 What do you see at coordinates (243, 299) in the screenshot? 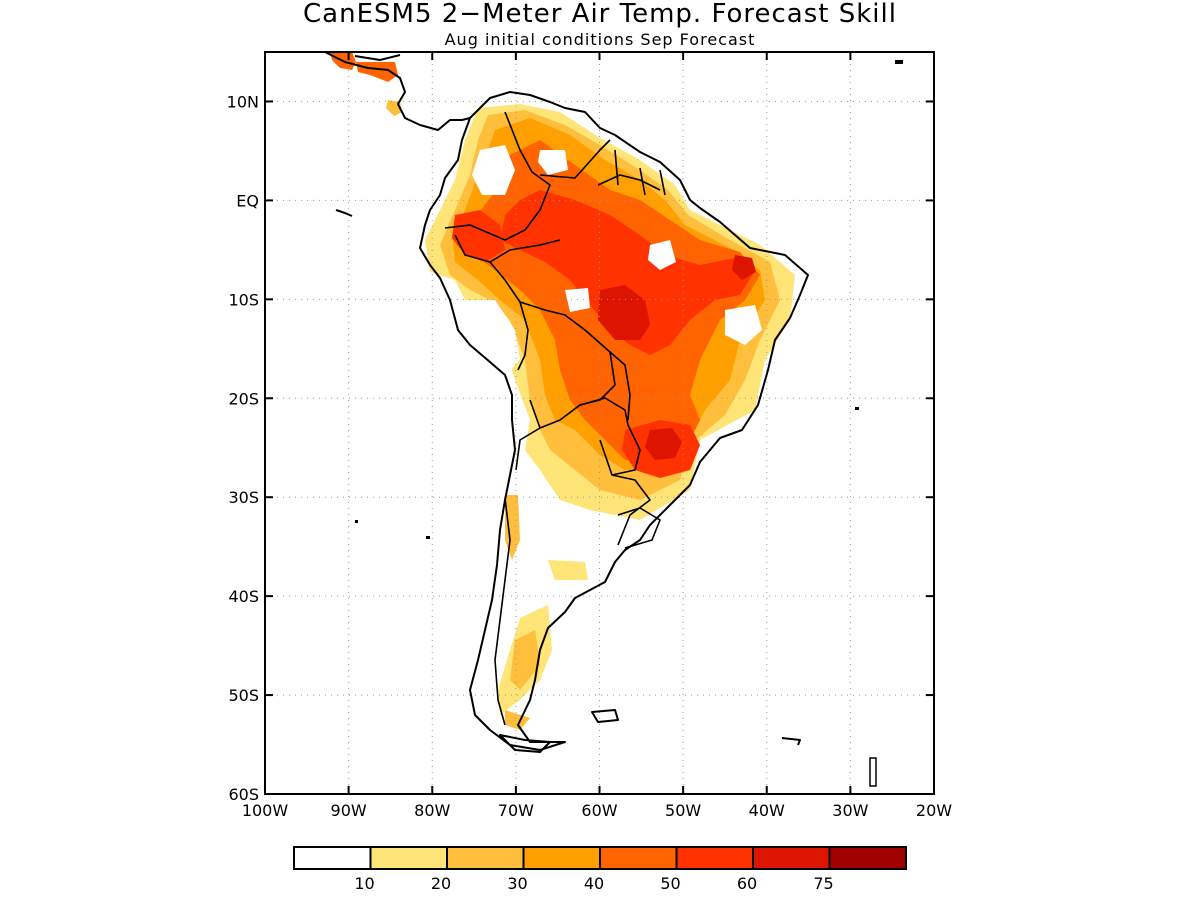
I see `lat-tick-label: 10S` at bounding box center [243, 299].